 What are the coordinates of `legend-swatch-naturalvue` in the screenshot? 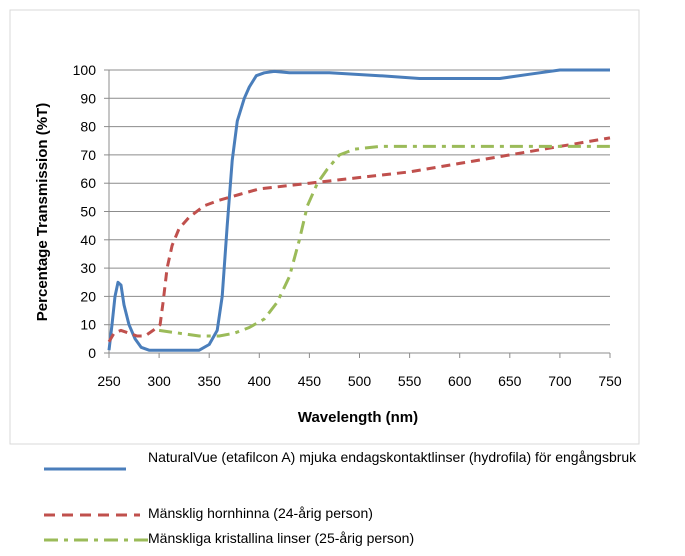 It's located at (89, 469).